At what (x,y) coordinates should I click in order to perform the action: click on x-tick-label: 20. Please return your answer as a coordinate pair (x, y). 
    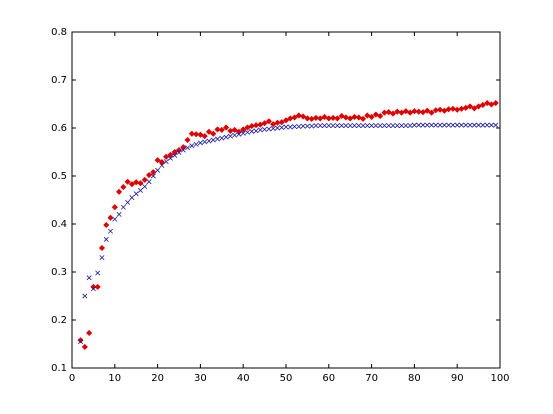
    Looking at the image, I should click on (157, 378).